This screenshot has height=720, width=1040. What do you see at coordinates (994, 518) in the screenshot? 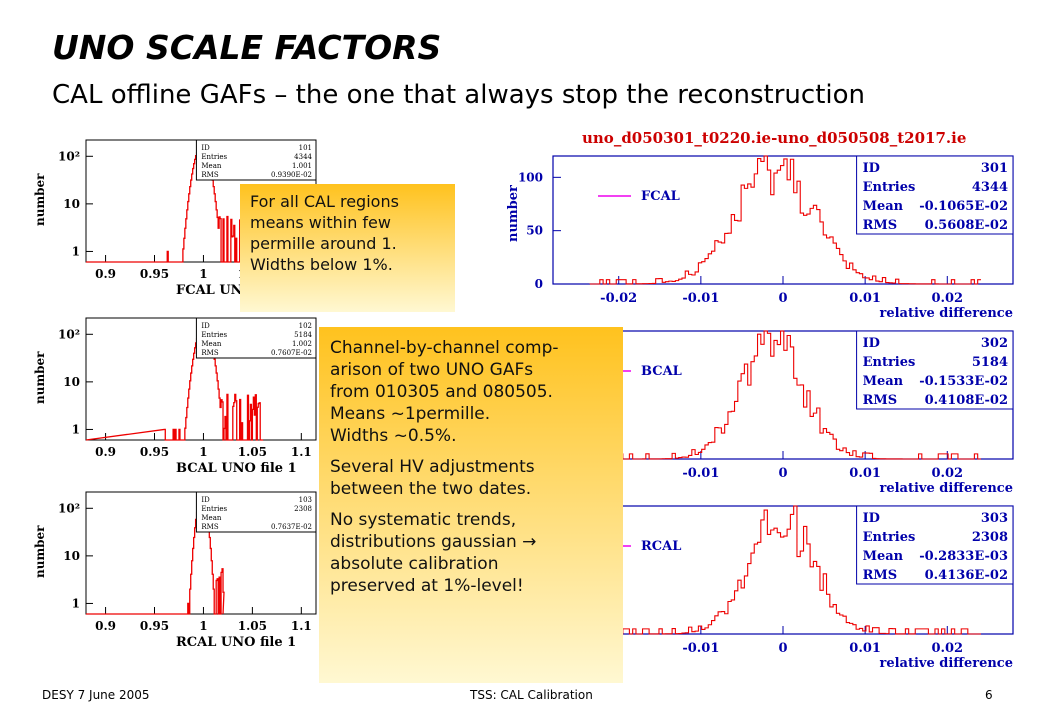
I see `stats-value: 303` at bounding box center [994, 518].